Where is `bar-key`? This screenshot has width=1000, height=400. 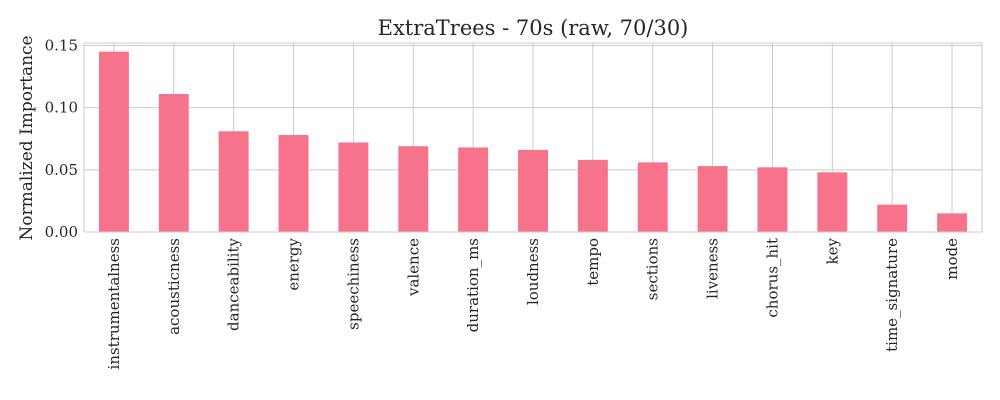
bar-key is located at coordinates (832, 202).